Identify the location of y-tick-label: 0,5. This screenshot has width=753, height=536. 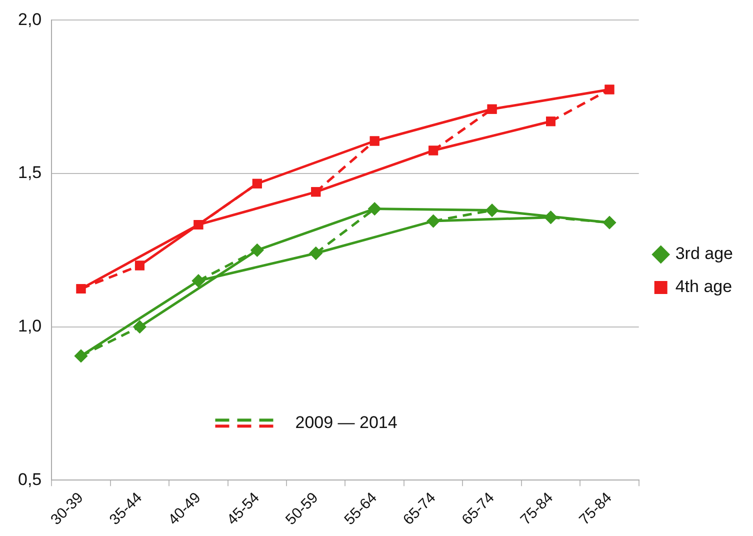
(30, 479).